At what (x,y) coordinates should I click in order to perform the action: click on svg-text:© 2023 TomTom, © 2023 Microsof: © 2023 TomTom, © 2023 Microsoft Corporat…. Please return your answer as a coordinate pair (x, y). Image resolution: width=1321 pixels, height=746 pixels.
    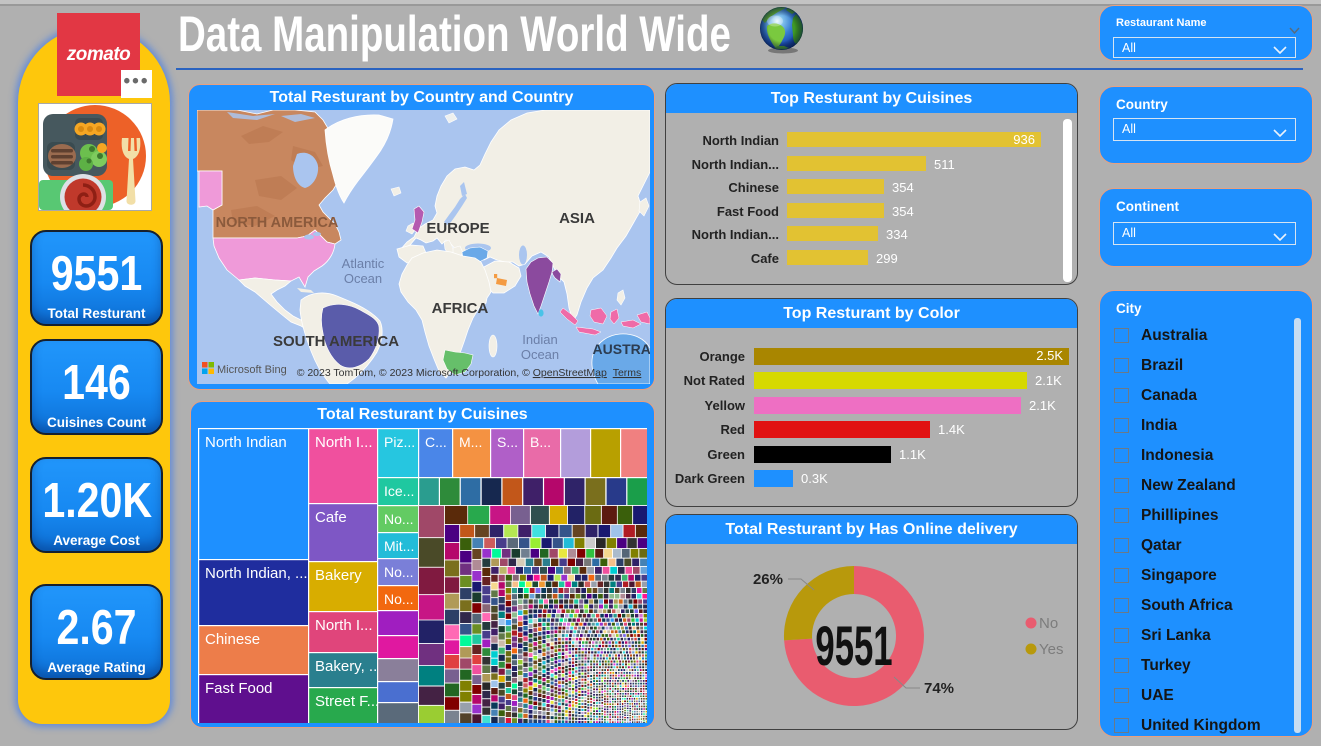
    Looking at the image, I should click on (469, 373).